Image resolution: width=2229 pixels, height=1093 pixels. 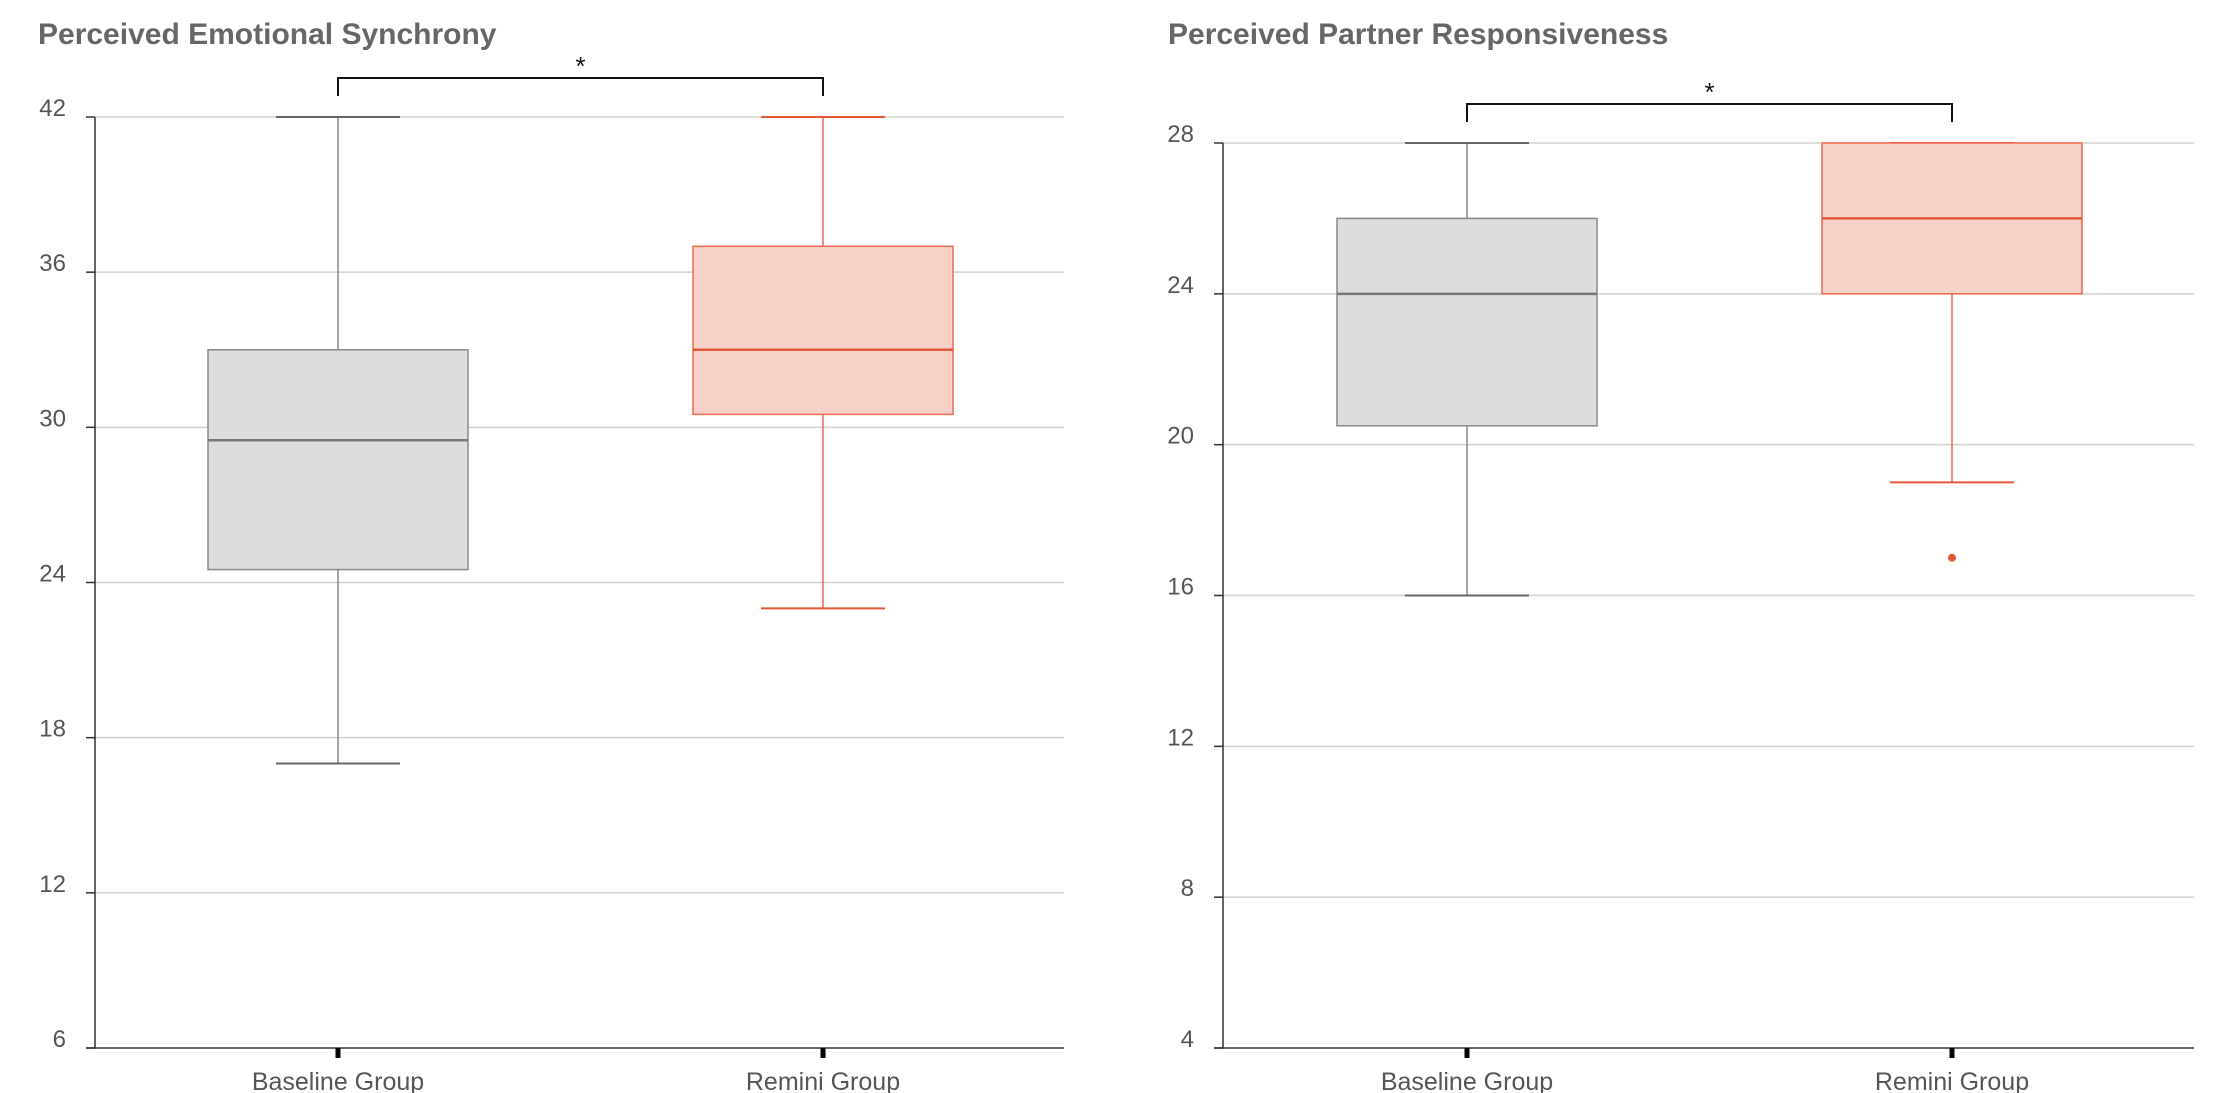 I want to click on y-tick-label: 8, so click(x=1187, y=888).